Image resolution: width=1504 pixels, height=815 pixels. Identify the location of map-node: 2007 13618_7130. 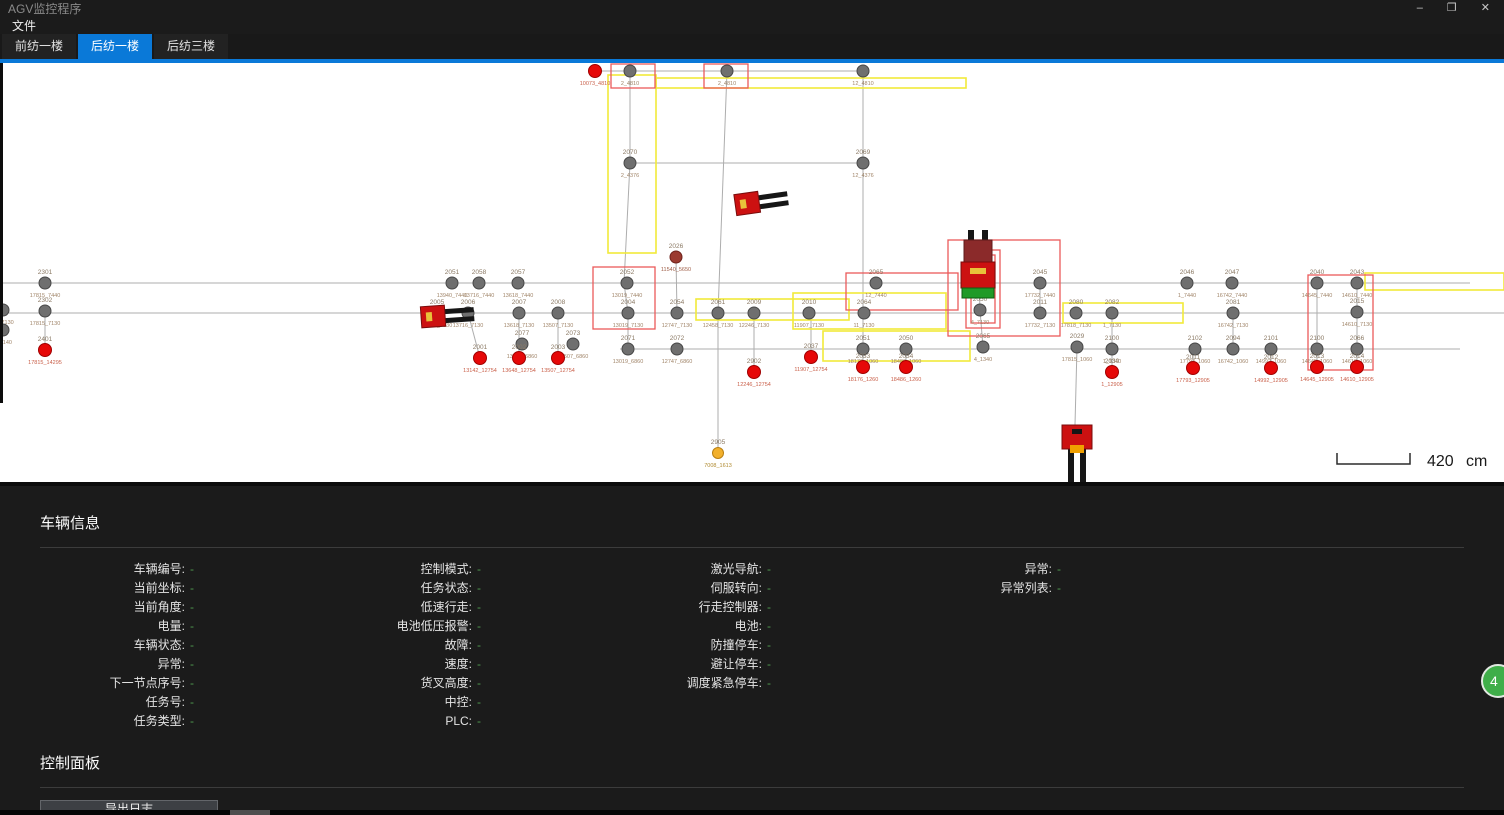
(519, 314).